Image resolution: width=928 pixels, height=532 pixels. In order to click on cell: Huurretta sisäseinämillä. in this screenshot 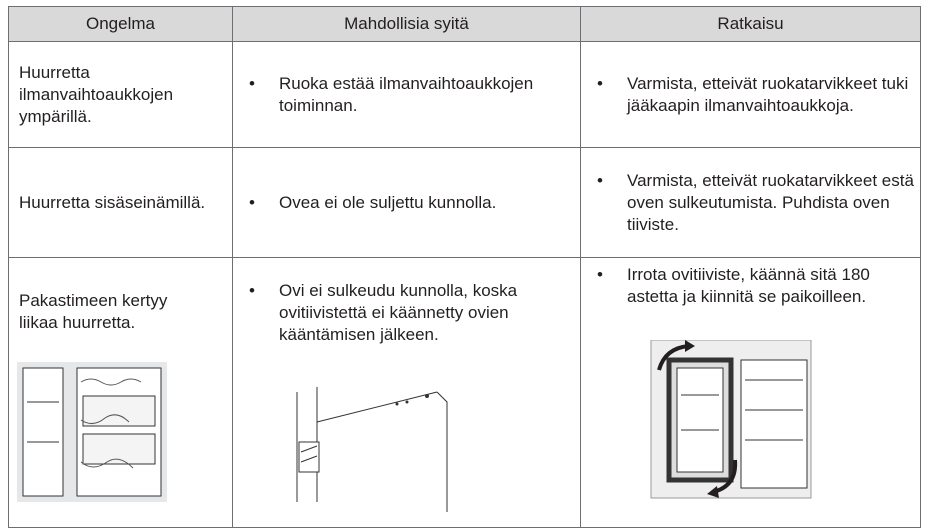, I will do `click(120, 202)`.